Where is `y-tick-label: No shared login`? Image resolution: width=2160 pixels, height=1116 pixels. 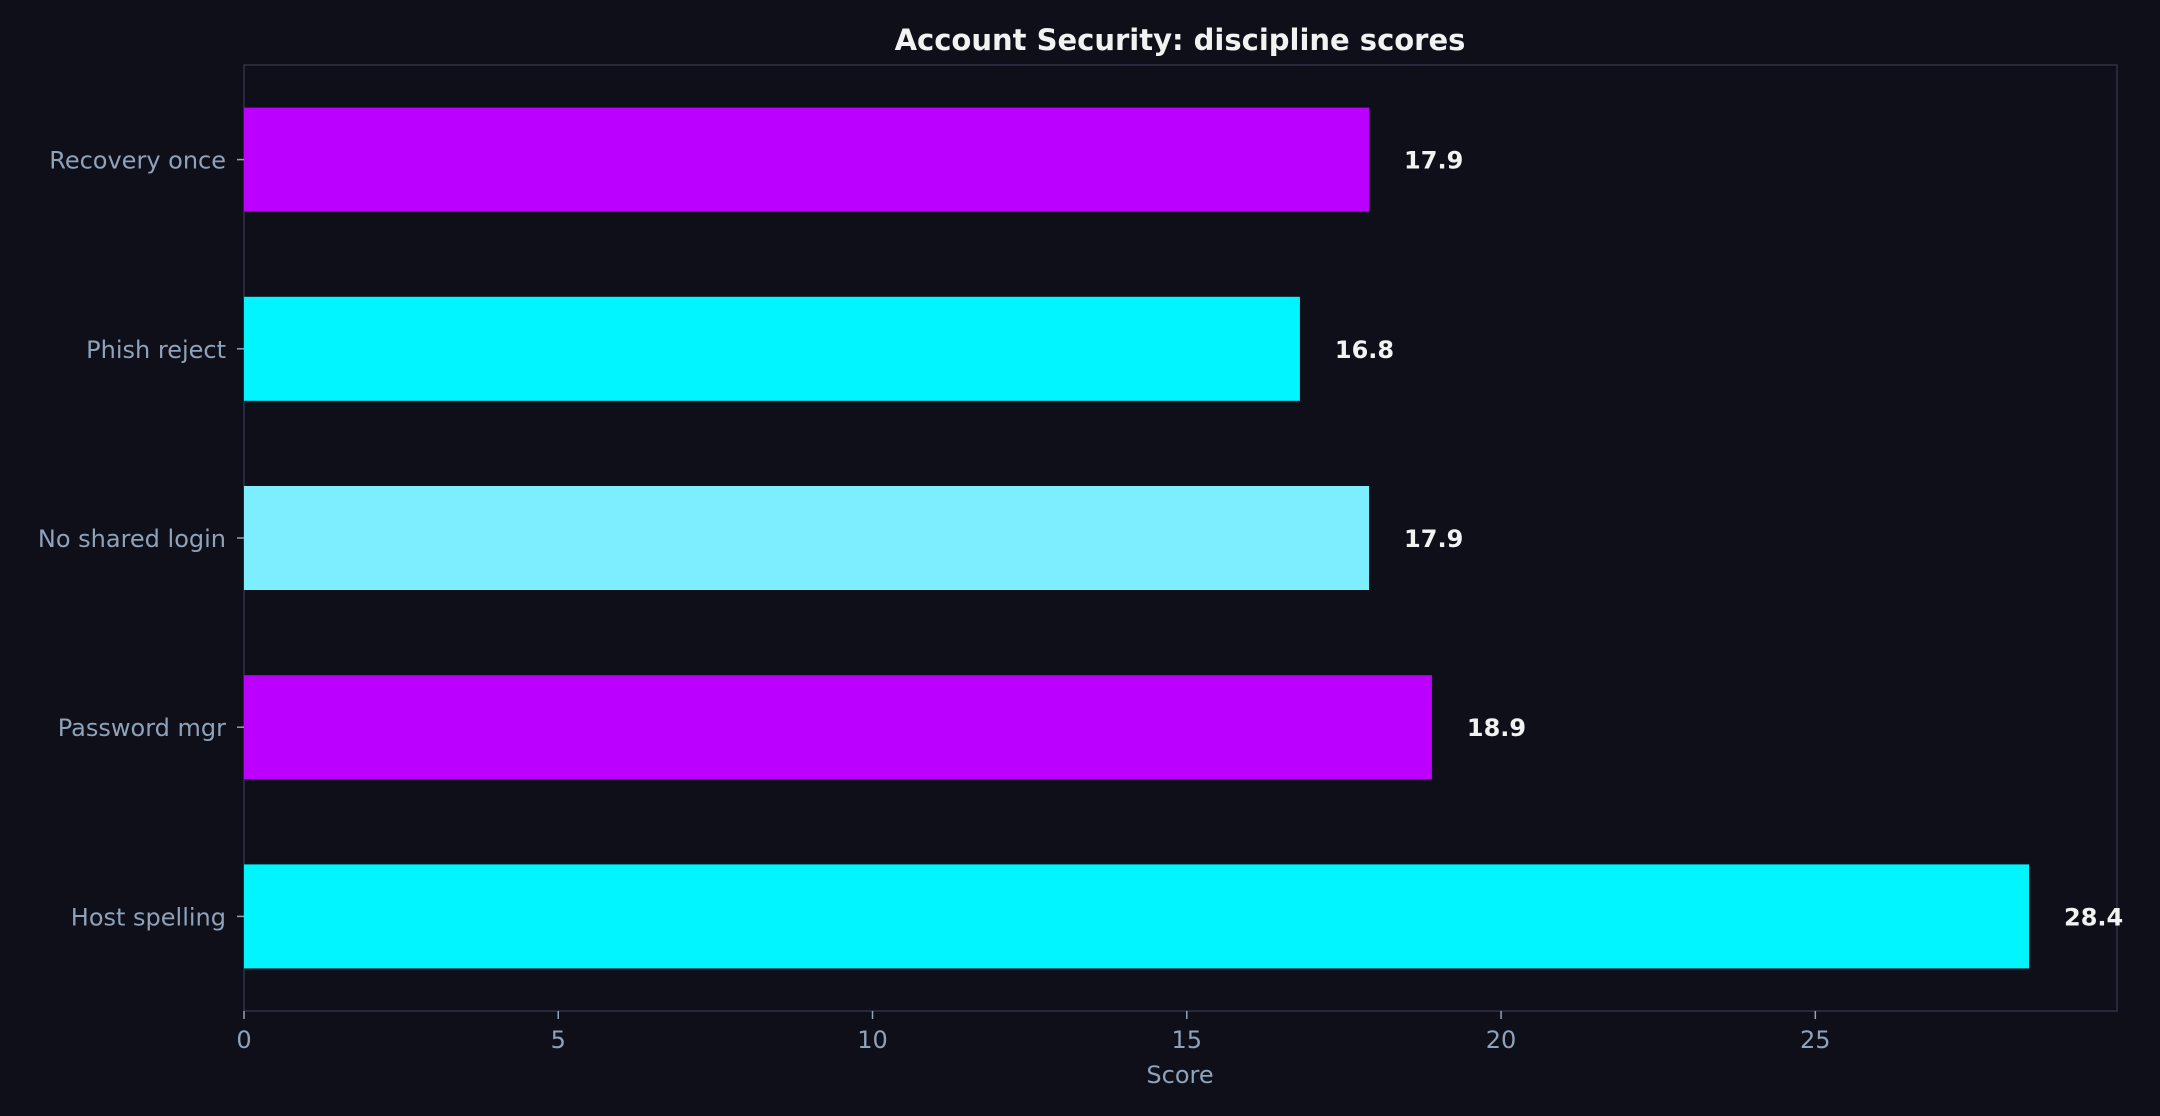
y-tick-label: No shared login is located at coordinates (132, 539).